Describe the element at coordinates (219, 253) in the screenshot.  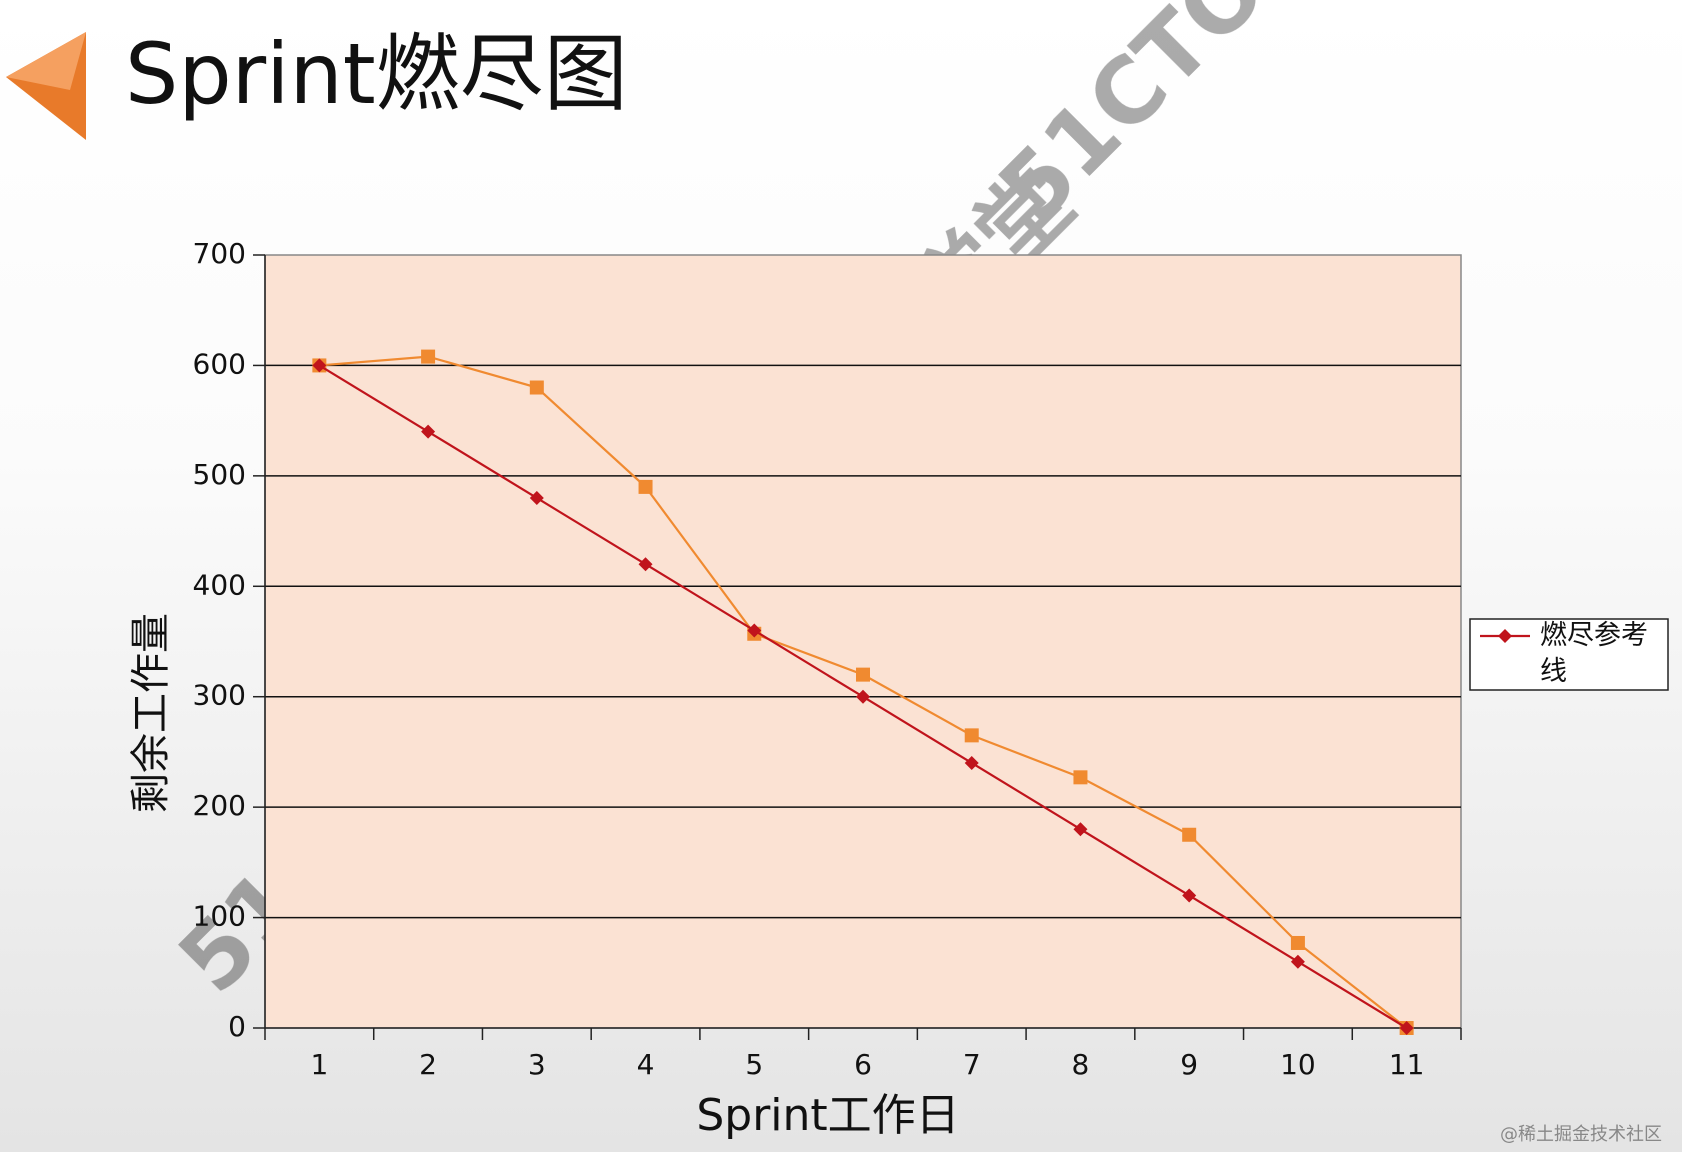
I see `y-tick-label: 700` at that location.